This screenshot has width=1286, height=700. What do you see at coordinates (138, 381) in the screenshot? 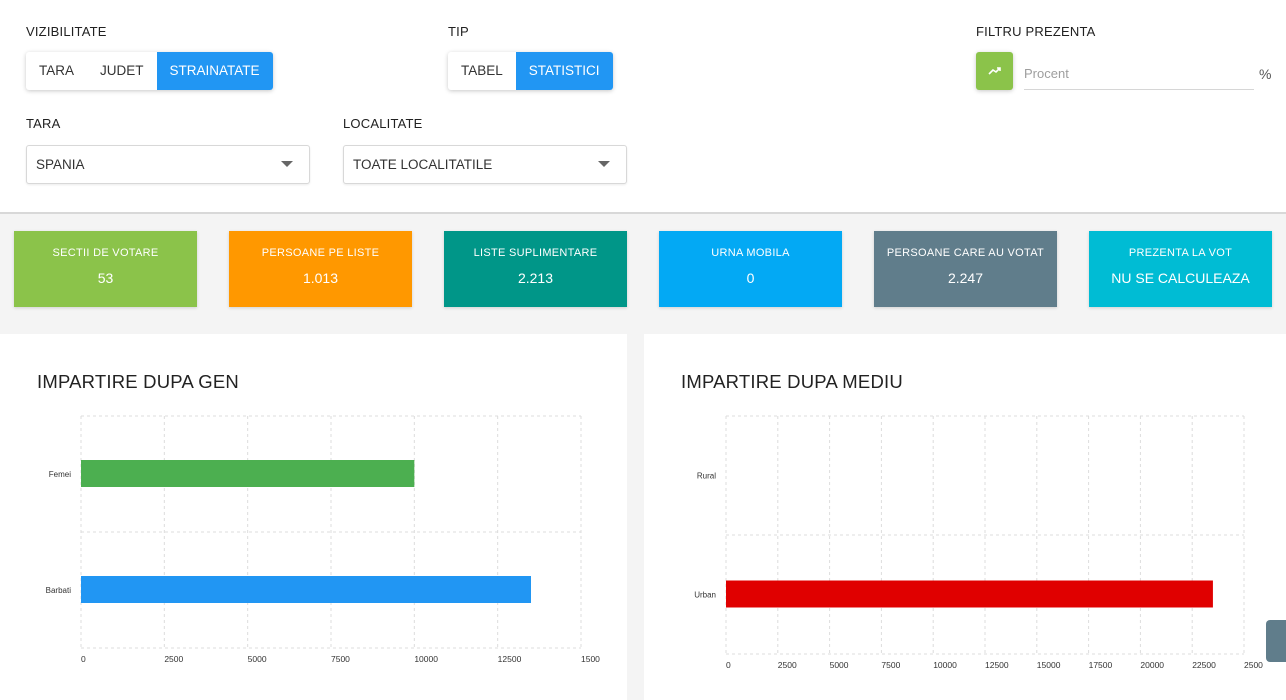
I see `gen-chart-title: IMPARTIRE DUPA GEN` at bounding box center [138, 381].